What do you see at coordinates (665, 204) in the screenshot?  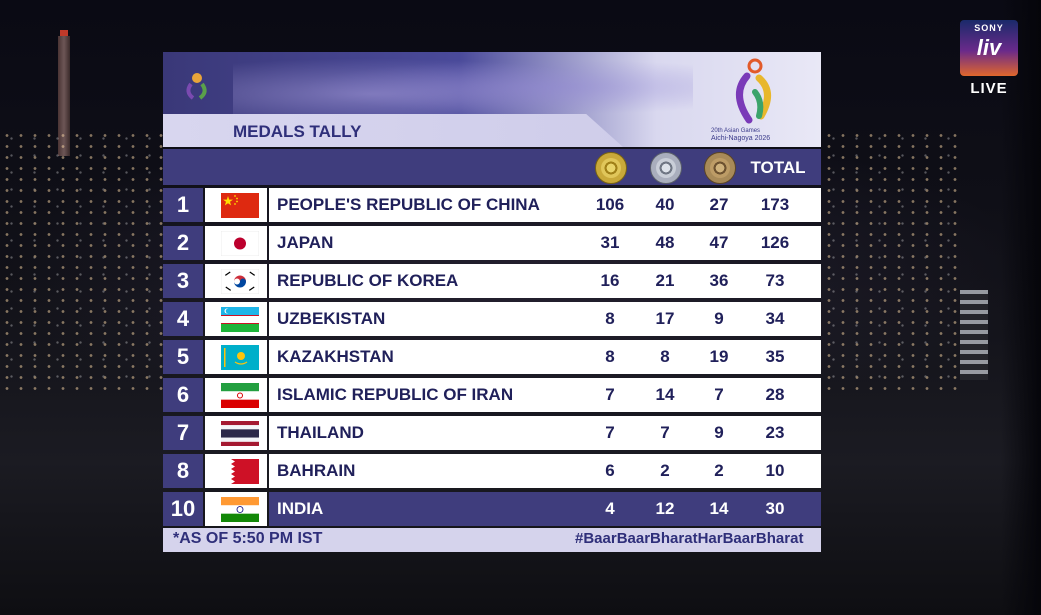 I see `silver-count: 40` at bounding box center [665, 204].